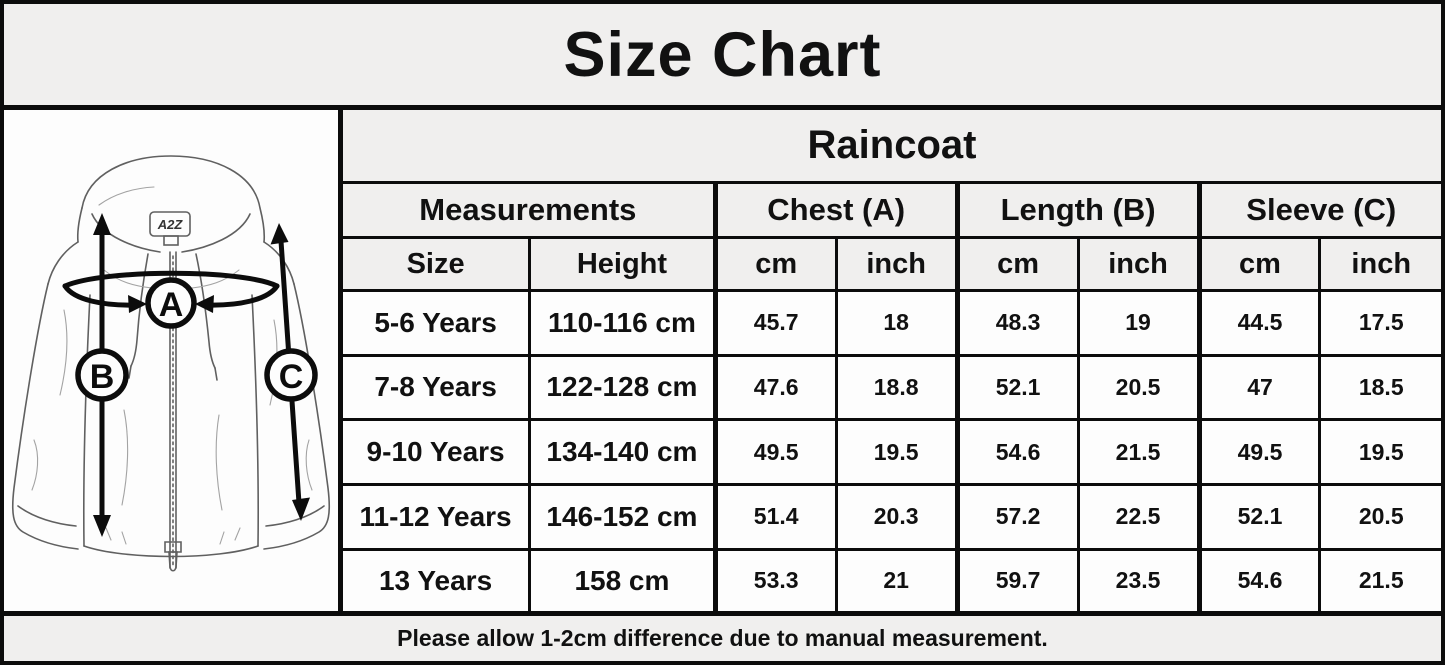 The width and height of the screenshot is (1445, 665). What do you see at coordinates (1259, 387) in the screenshot?
I see `cell-value: 47` at bounding box center [1259, 387].